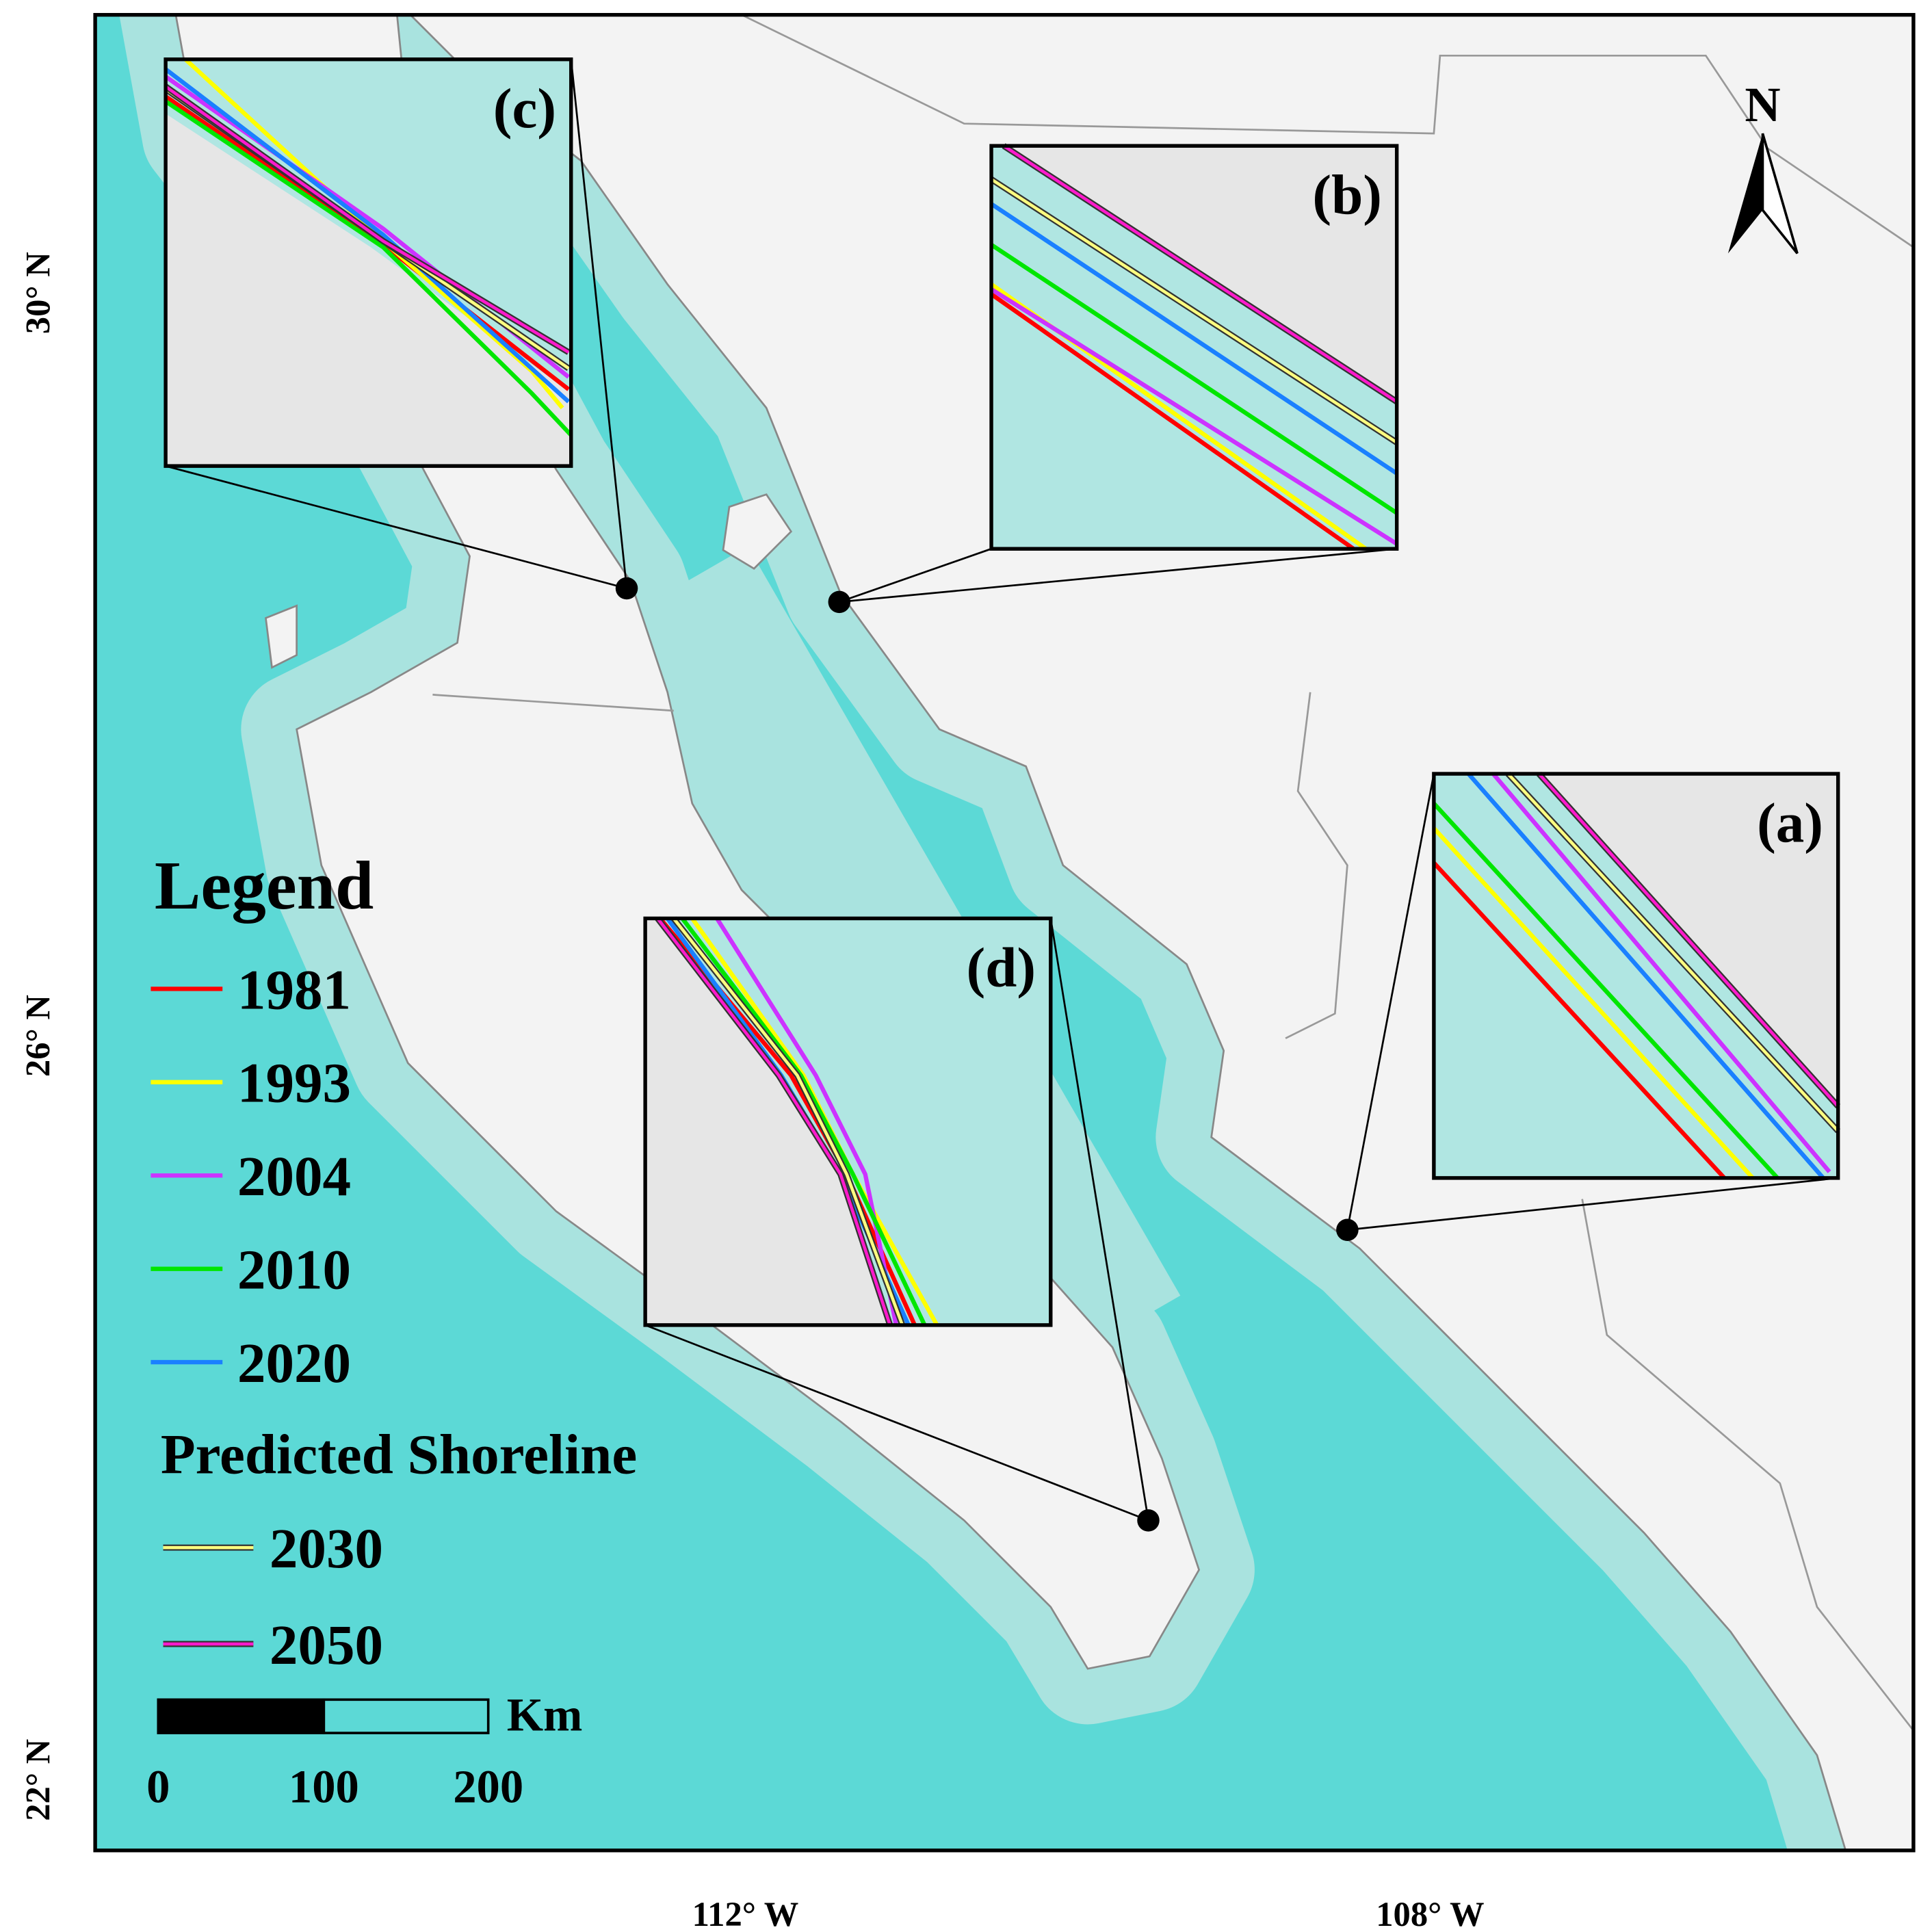 The height and width of the screenshot is (1932, 1932). What do you see at coordinates (1762, 104) in the screenshot?
I see `north-label: N` at bounding box center [1762, 104].